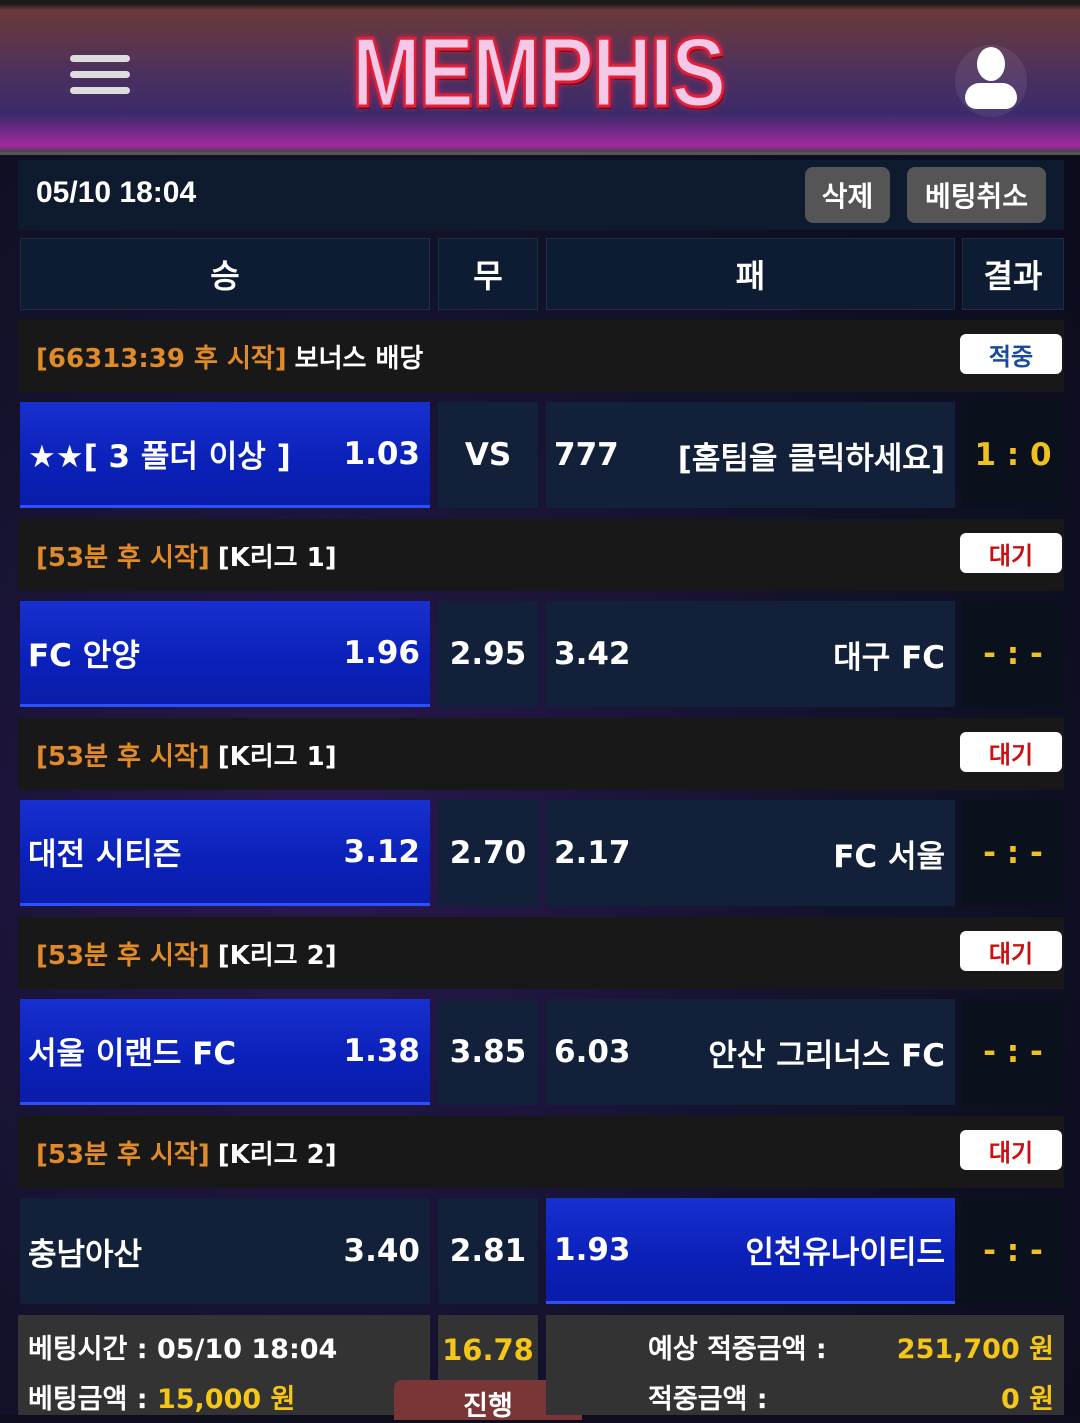 This screenshot has width=1080, height=1423. Describe the element at coordinates (737, 1349) in the screenshot. I see `expected-label: 예상 적중금액 :` at that location.